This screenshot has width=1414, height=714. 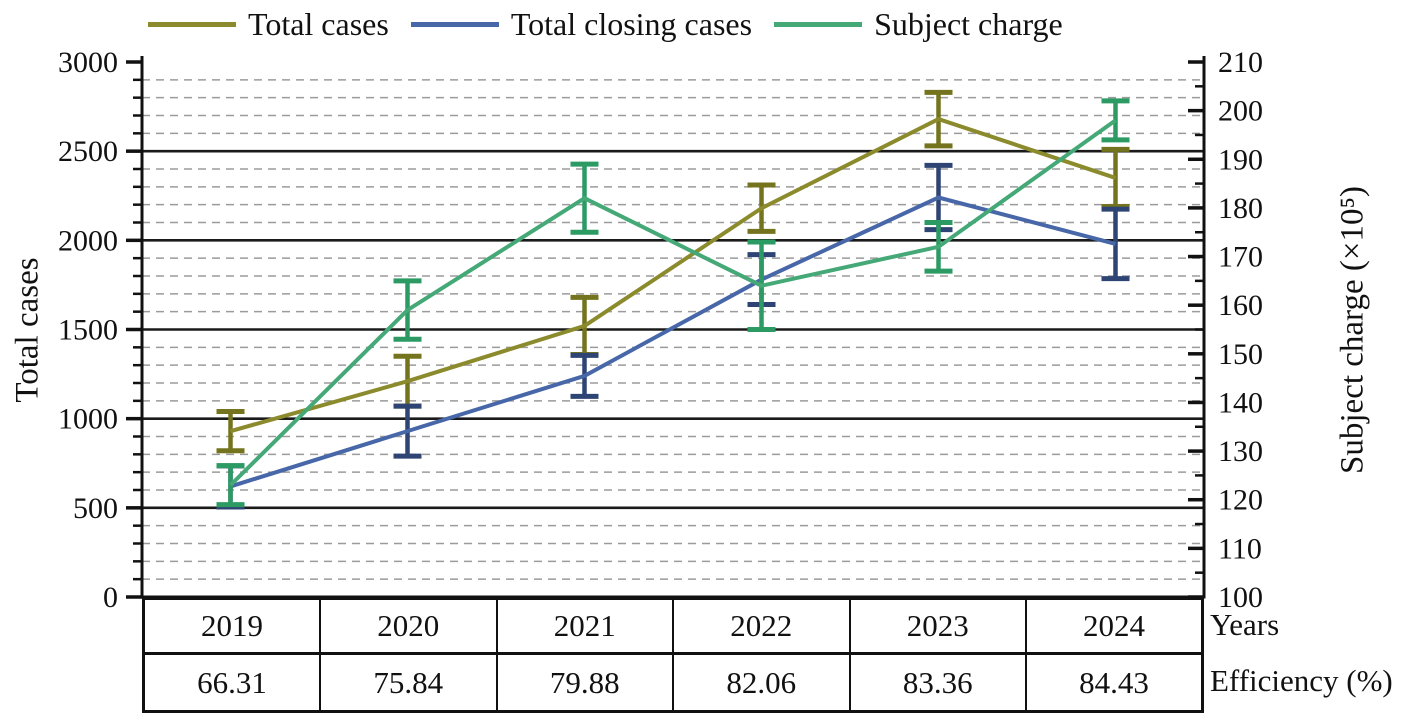 I want to click on svg-text: 120, so click(x=1240, y=500).